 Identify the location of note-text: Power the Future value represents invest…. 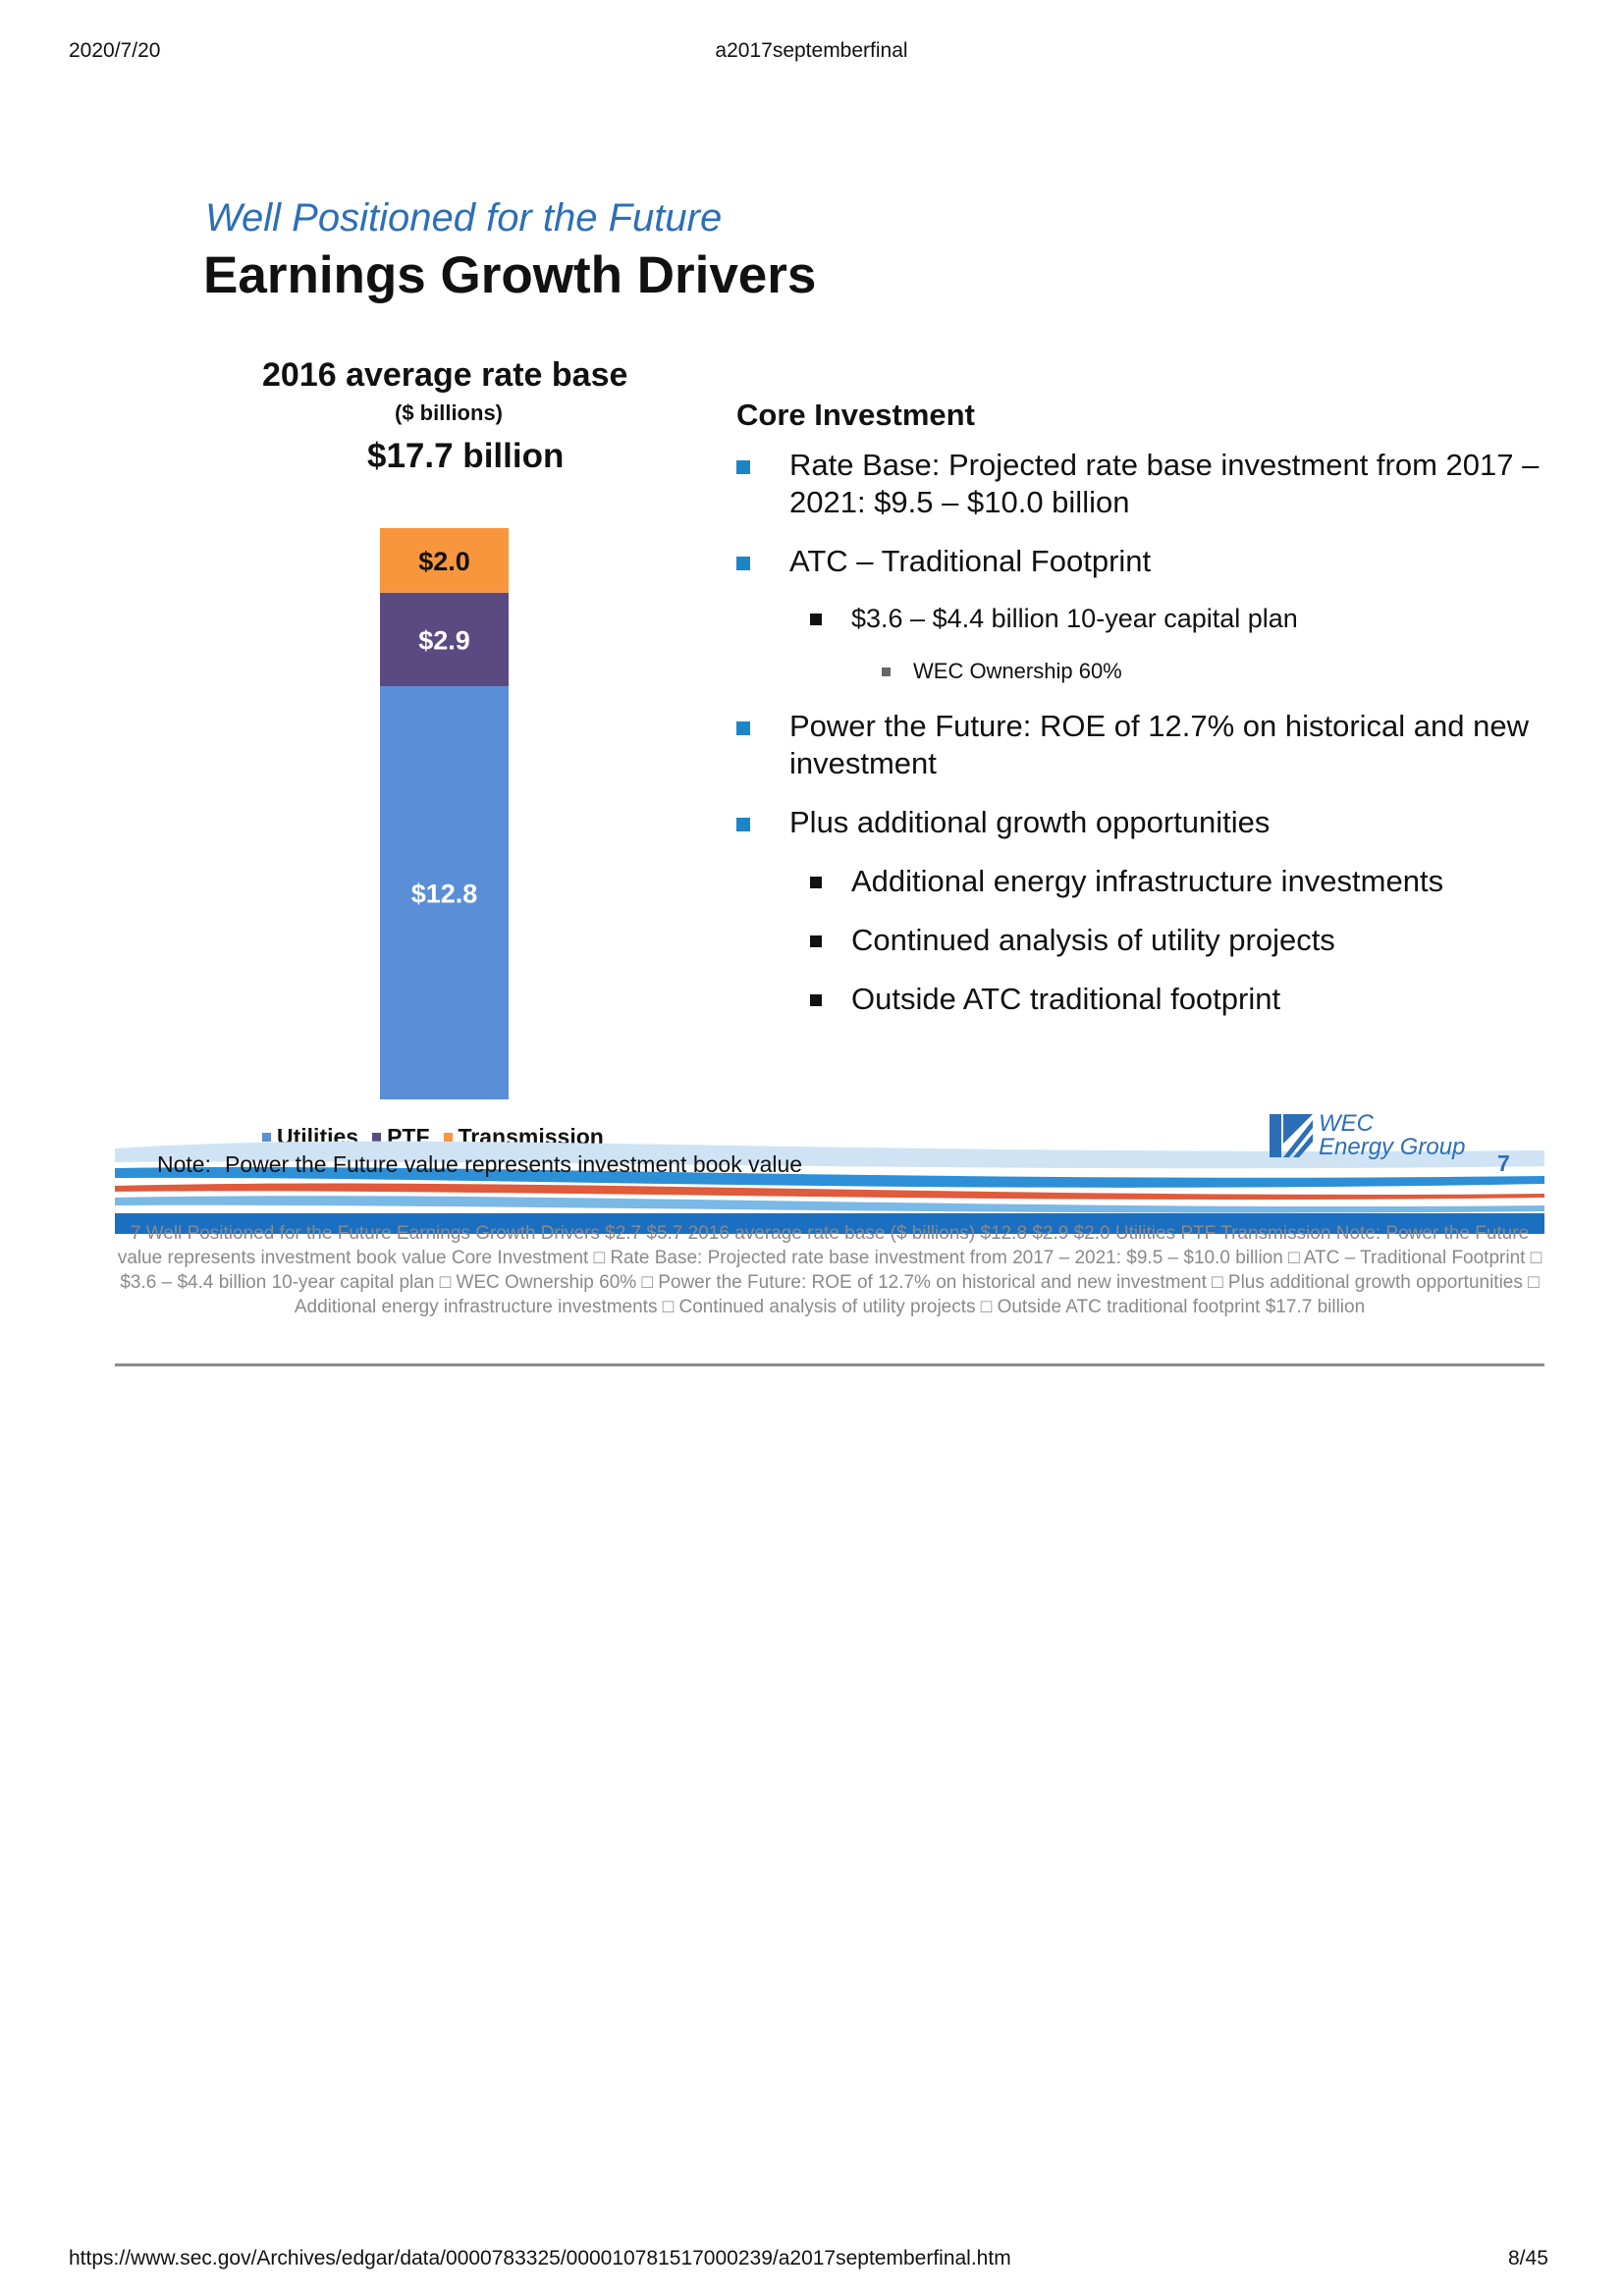
(514, 1164).